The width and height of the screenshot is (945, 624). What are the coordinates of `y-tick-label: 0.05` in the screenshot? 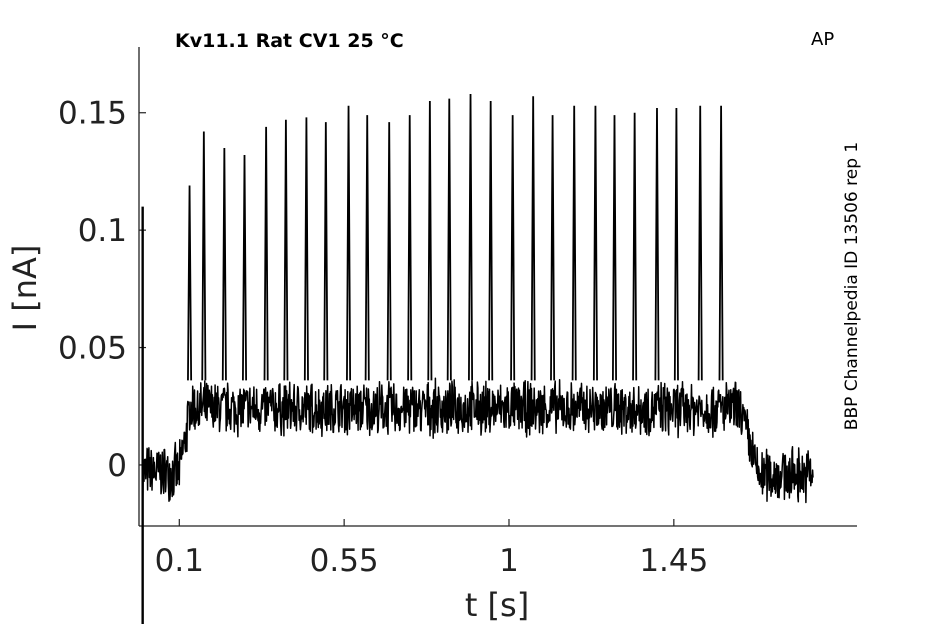 It's located at (92, 349).